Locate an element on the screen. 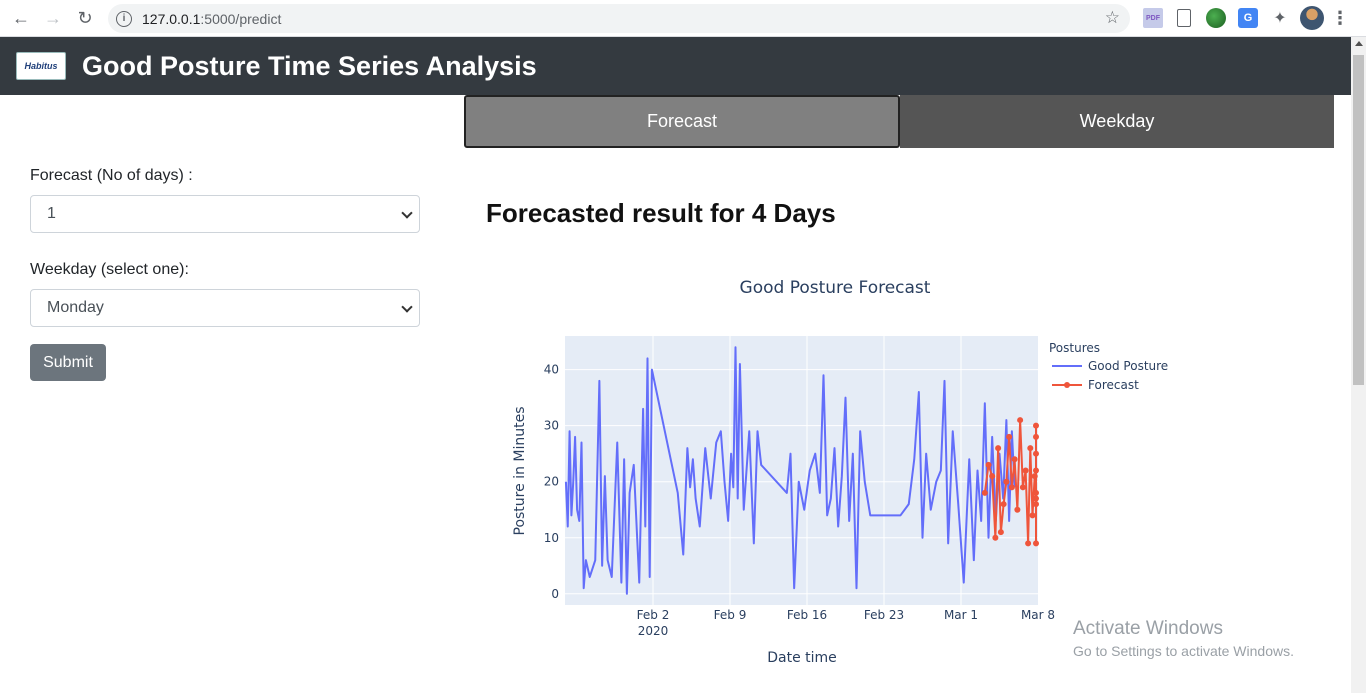 This screenshot has height=693, width=1366. result-heading: Forecasted result for 4 Days is located at coordinates (661, 213).